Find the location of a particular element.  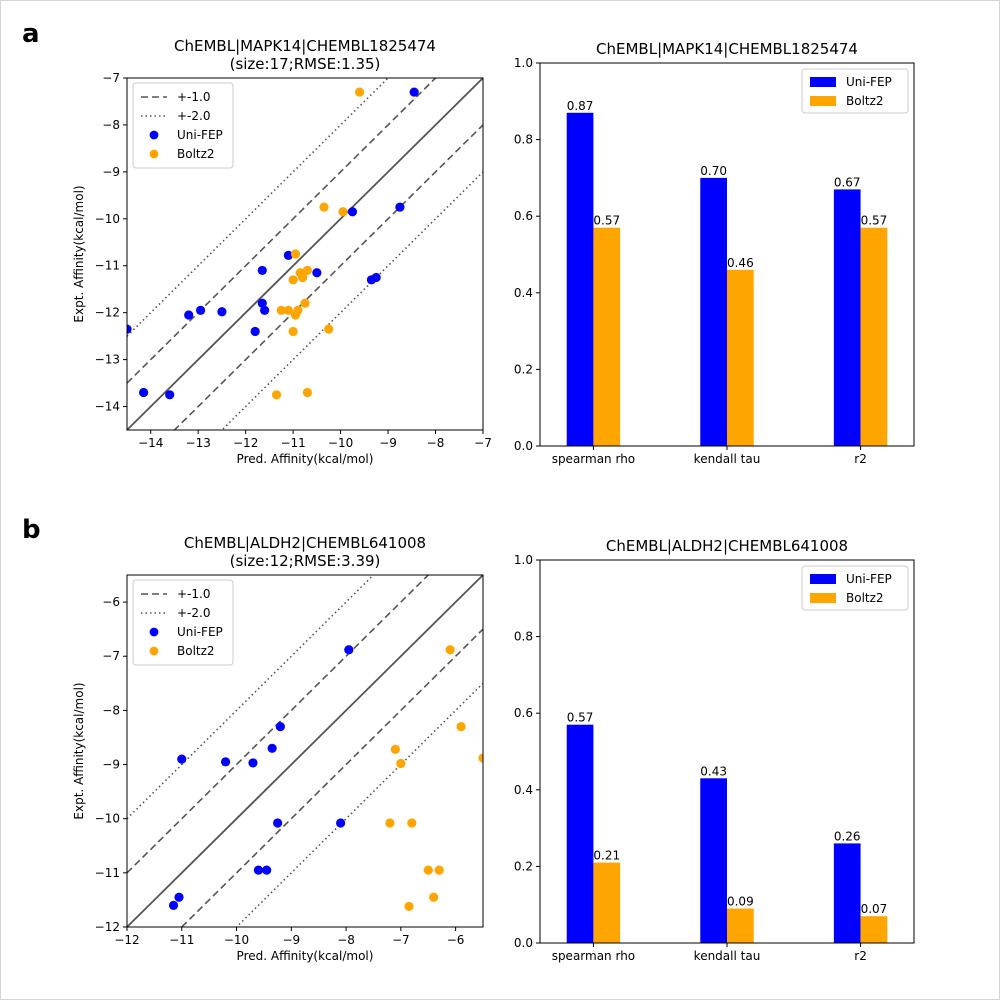

bar-value-label: 0.43 is located at coordinates (713, 771).